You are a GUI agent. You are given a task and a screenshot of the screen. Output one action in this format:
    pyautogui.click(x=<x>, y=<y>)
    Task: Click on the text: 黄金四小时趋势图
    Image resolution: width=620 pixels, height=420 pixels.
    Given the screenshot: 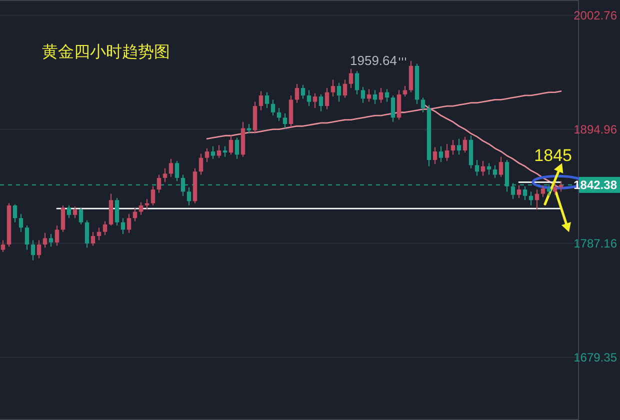 What is the action you would take?
    pyautogui.click(x=106, y=52)
    